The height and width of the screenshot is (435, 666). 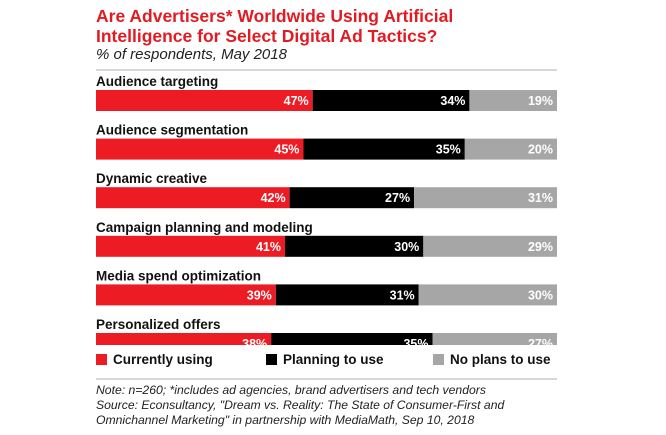 I want to click on value-label-audience-targeting-currently-using: 47%, so click(x=296, y=101).